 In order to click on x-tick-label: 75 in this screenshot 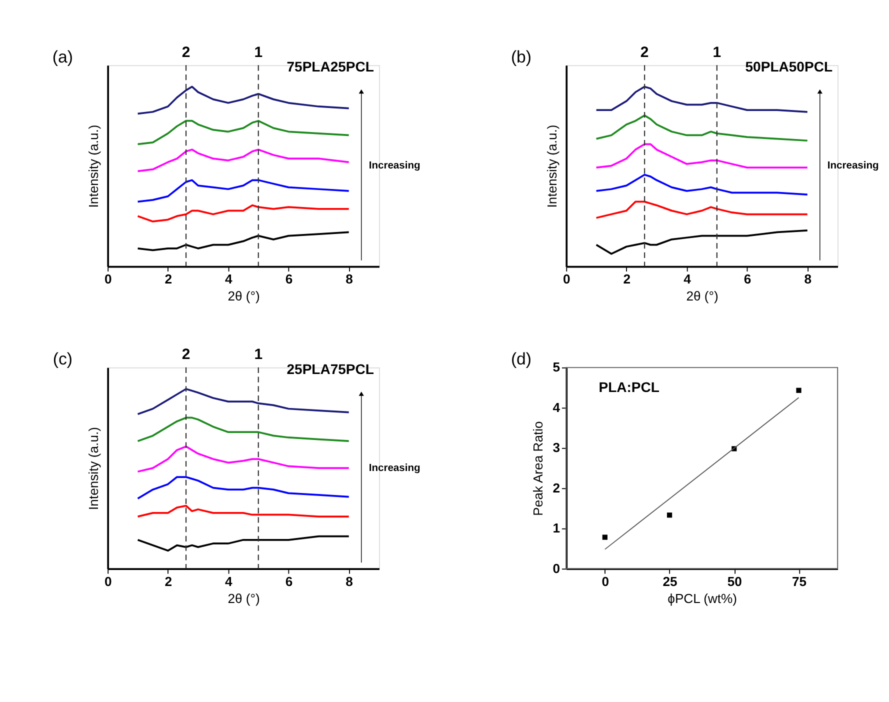, I will do `click(799, 581)`.